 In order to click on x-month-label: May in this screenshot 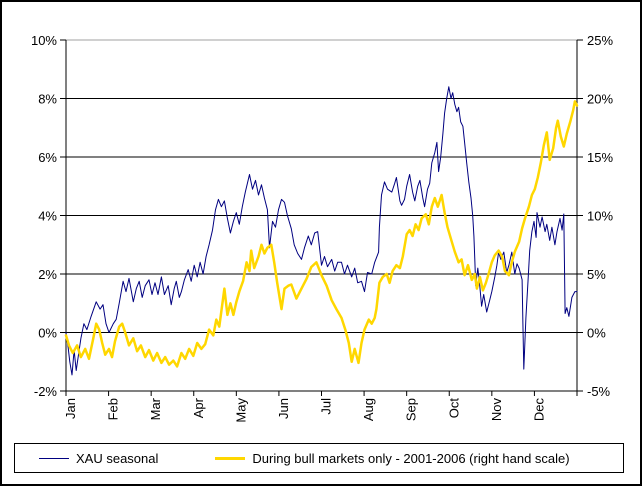, I will do `click(240, 410)`.